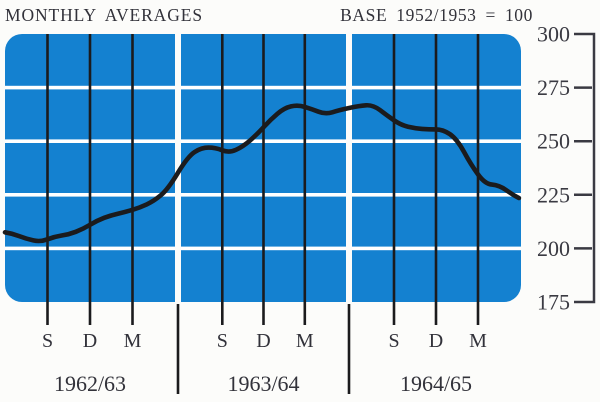 This screenshot has width=600, height=402. Describe the element at coordinates (553, 302) in the screenshot. I see `y-axis-label: 175` at that location.